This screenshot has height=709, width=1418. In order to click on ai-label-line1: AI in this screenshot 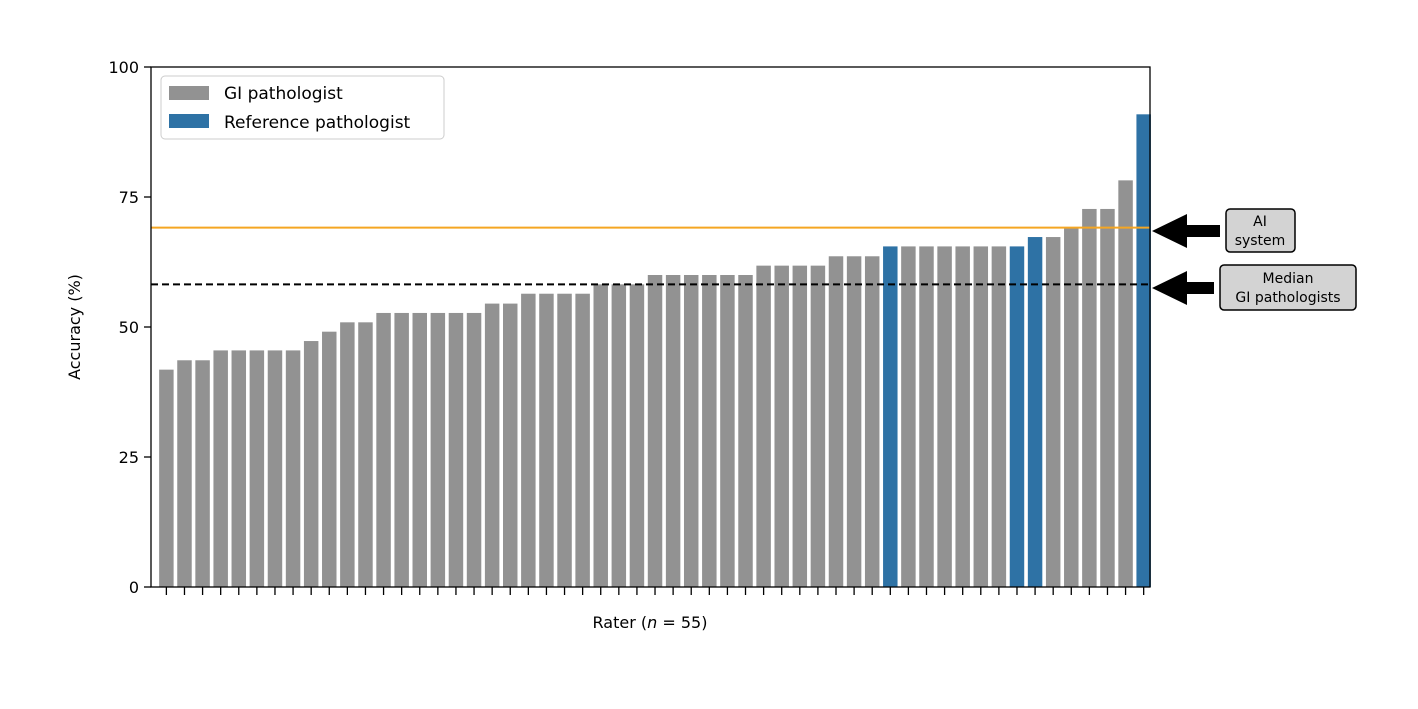, I will do `click(1260, 222)`.